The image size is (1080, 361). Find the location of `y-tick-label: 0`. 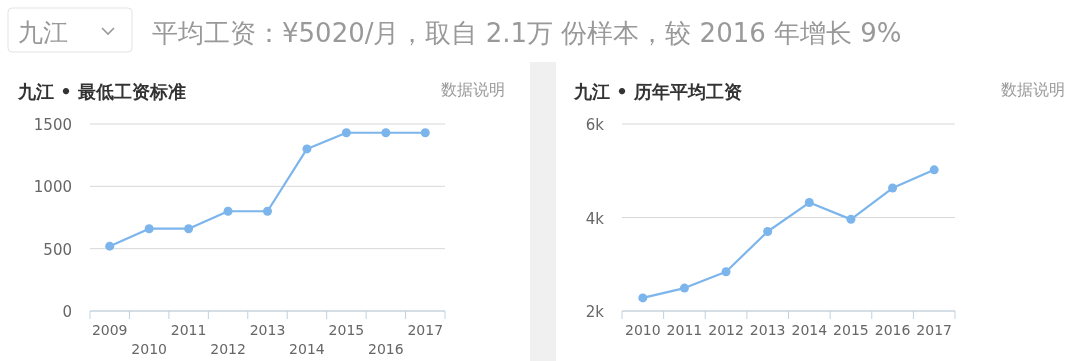

y-tick-label: 0 is located at coordinates (67, 312).